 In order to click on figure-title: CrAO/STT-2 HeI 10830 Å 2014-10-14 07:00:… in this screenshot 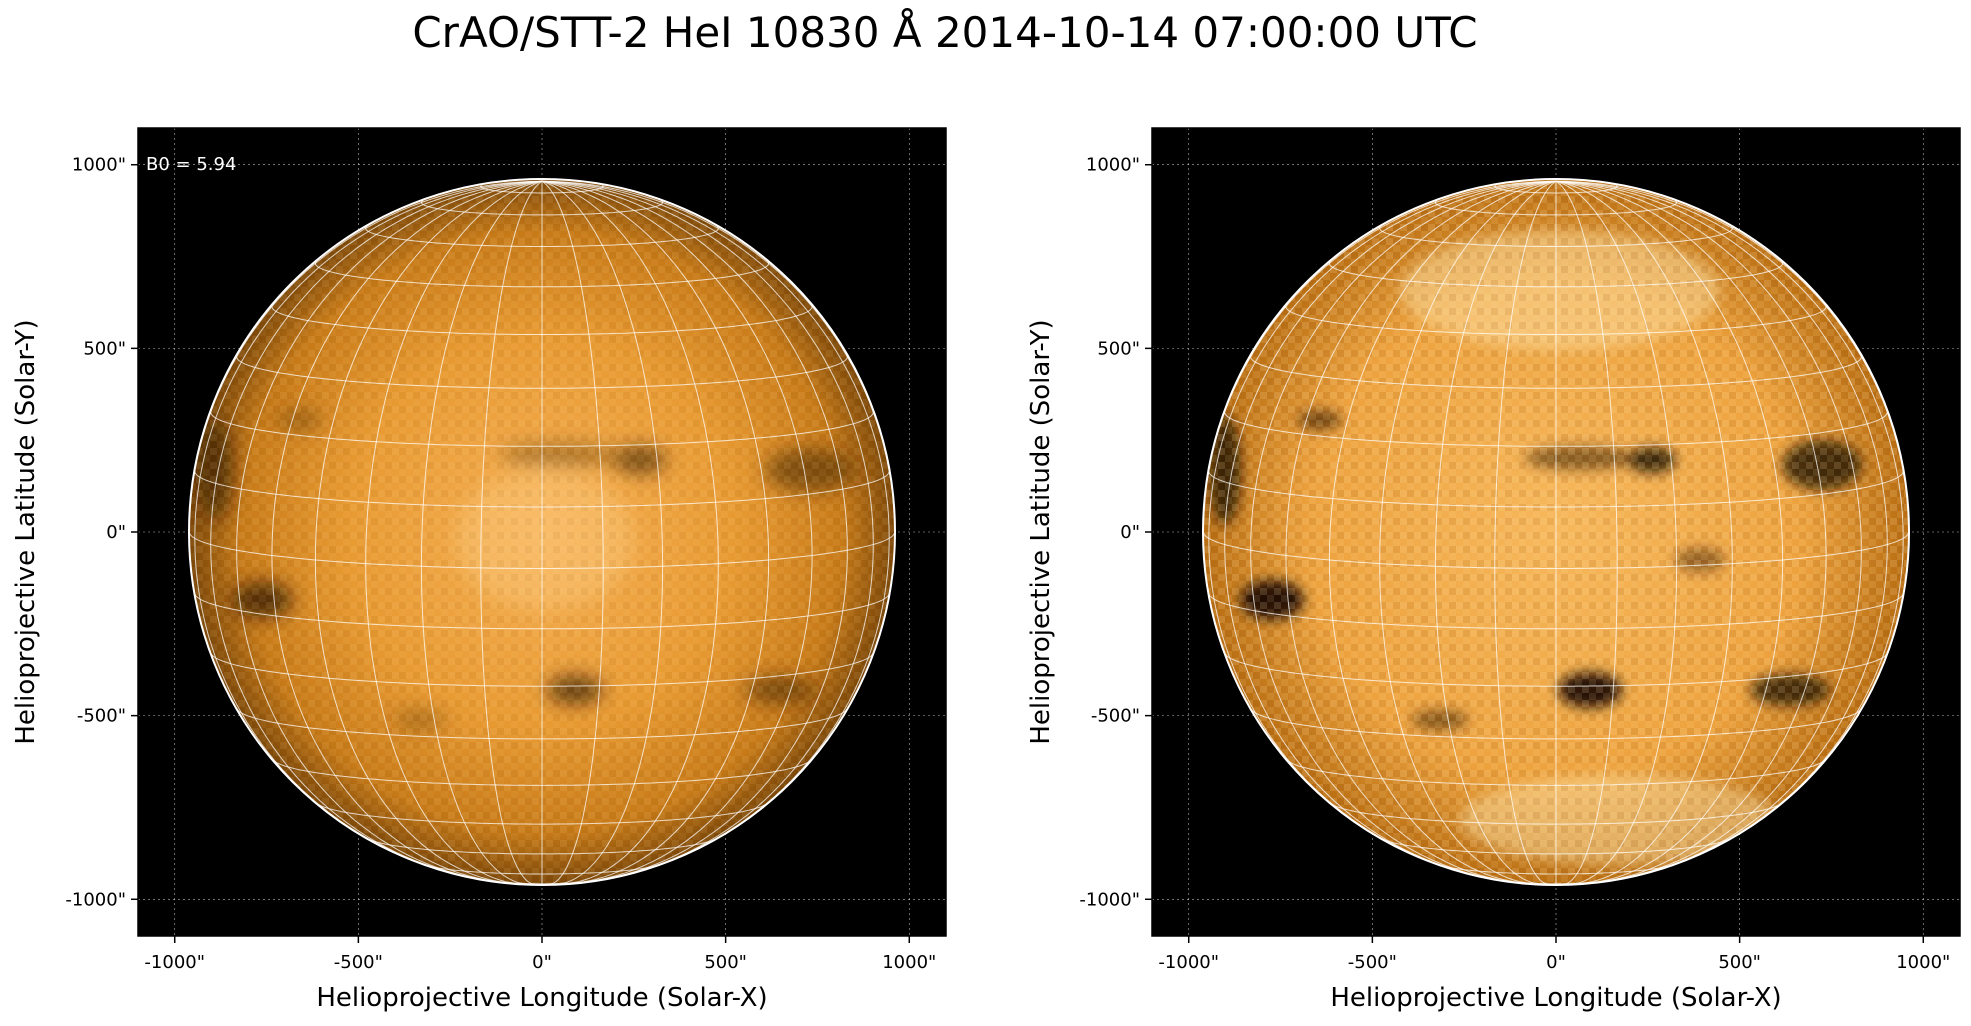, I will do `click(945, 32)`.